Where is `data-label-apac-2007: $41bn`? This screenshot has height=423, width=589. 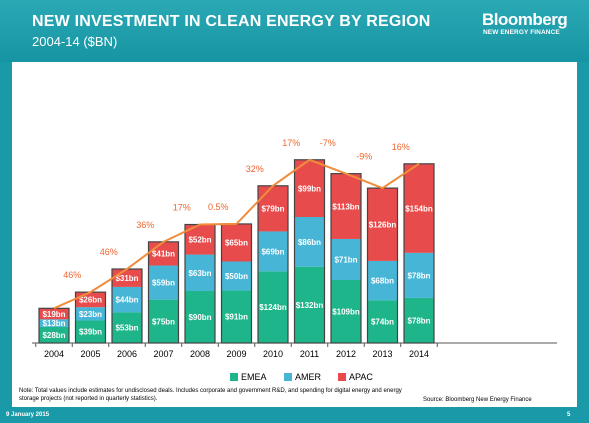 data-label-apac-2007: $41bn is located at coordinates (163, 254).